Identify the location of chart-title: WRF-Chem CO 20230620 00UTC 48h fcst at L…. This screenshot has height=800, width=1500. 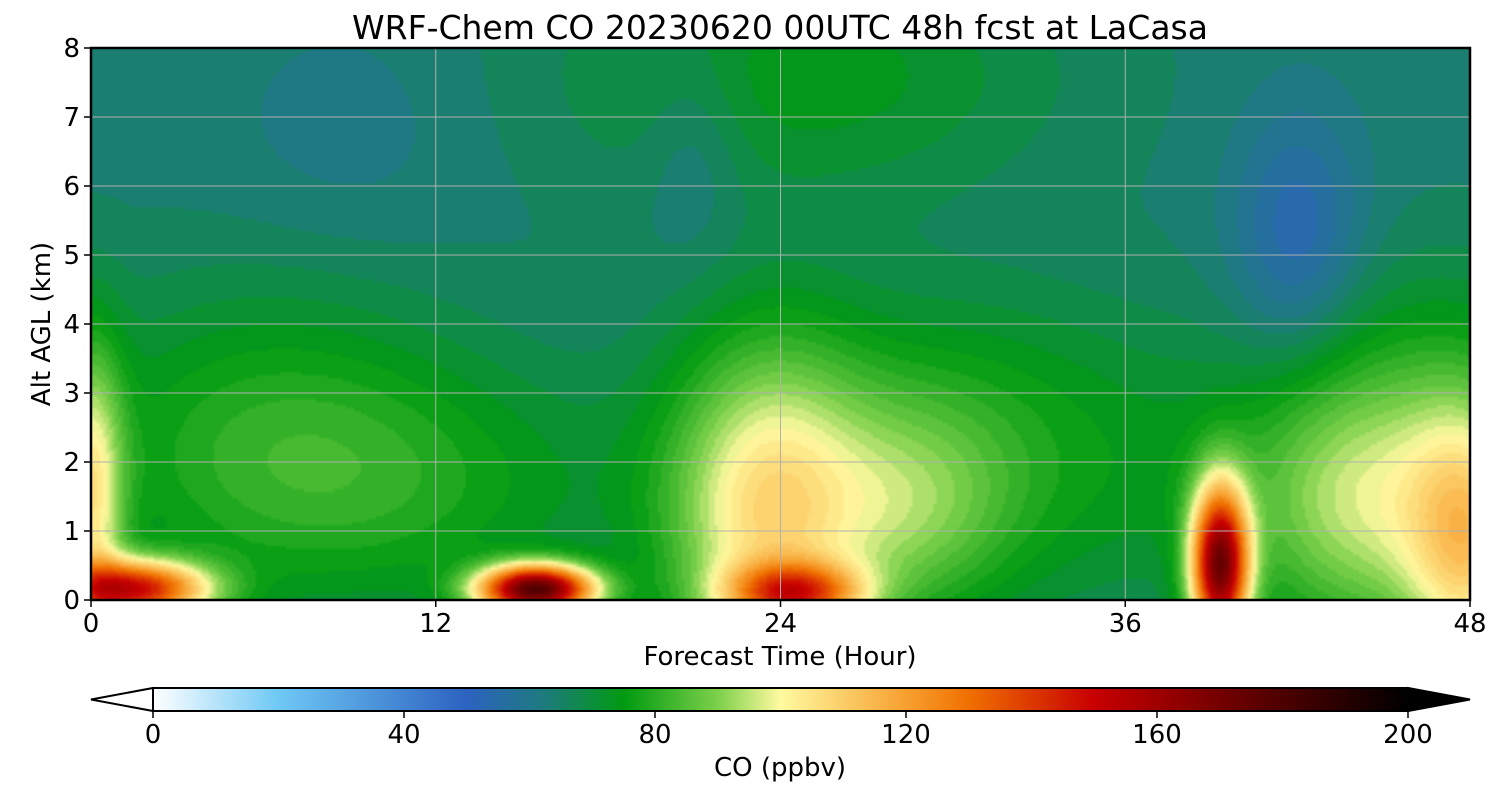
(780, 27).